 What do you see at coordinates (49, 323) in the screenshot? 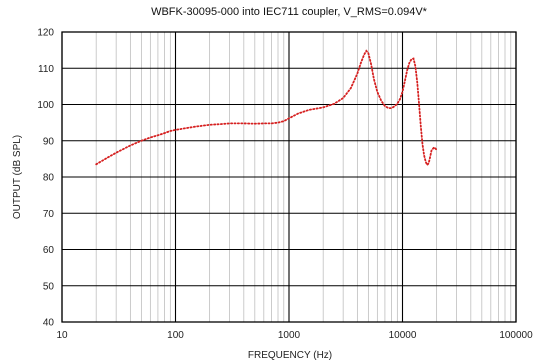
I see `y-tick-label: 40` at bounding box center [49, 323].